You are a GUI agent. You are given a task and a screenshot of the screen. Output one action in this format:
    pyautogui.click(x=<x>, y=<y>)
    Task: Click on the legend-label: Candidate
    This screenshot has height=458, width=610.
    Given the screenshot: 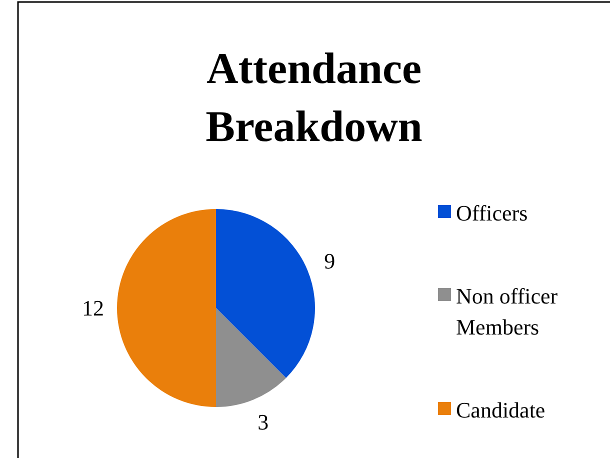 What is the action you would take?
    pyautogui.click(x=501, y=410)
    